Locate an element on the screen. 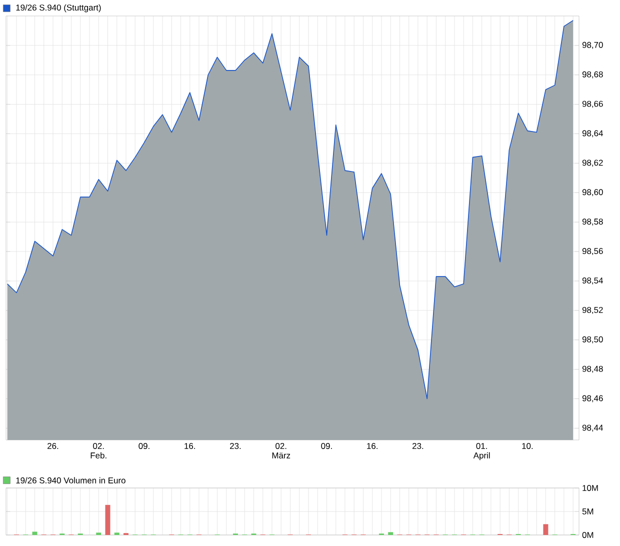  x-tick-label: 02. Feb. is located at coordinates (98, 450).